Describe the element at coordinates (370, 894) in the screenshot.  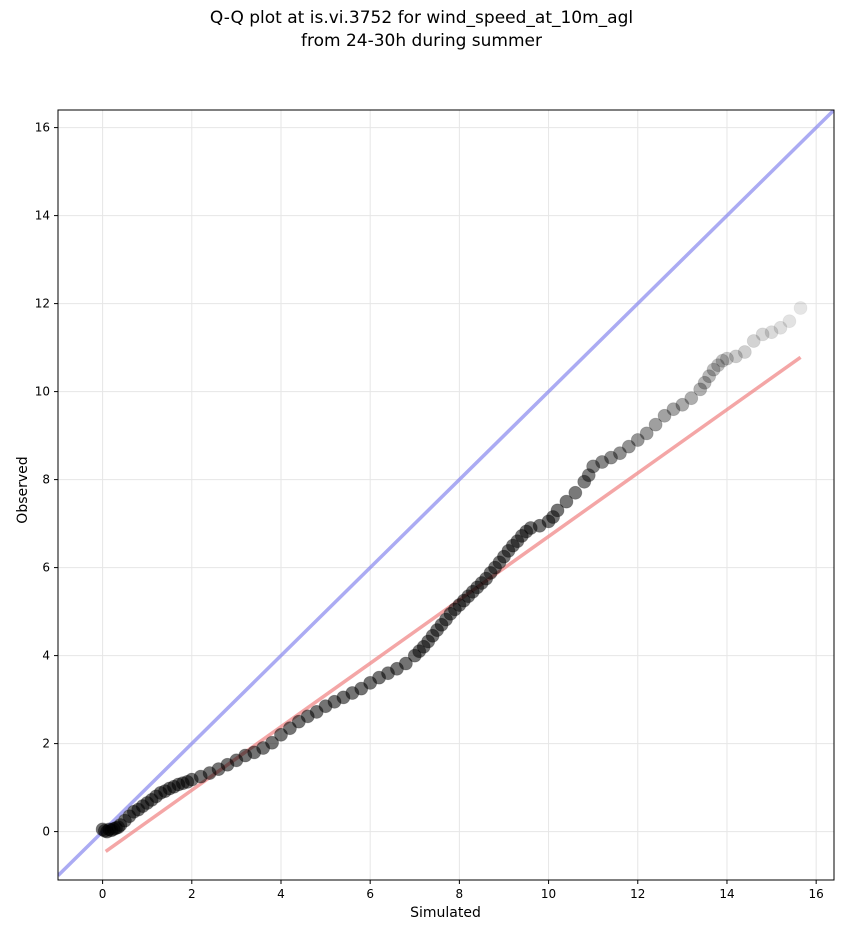
I see `x-tick-label: 6` at that location.